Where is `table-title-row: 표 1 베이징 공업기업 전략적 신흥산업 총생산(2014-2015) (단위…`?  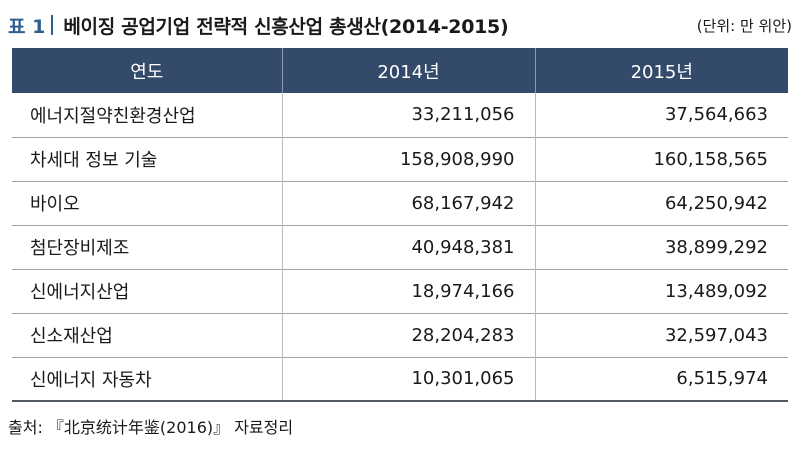
table-title-row: 표 1 베이징 공업기업 전략적 신흥산업 총생산(2014-2015) (단위… is located at coordinates (400, 25).